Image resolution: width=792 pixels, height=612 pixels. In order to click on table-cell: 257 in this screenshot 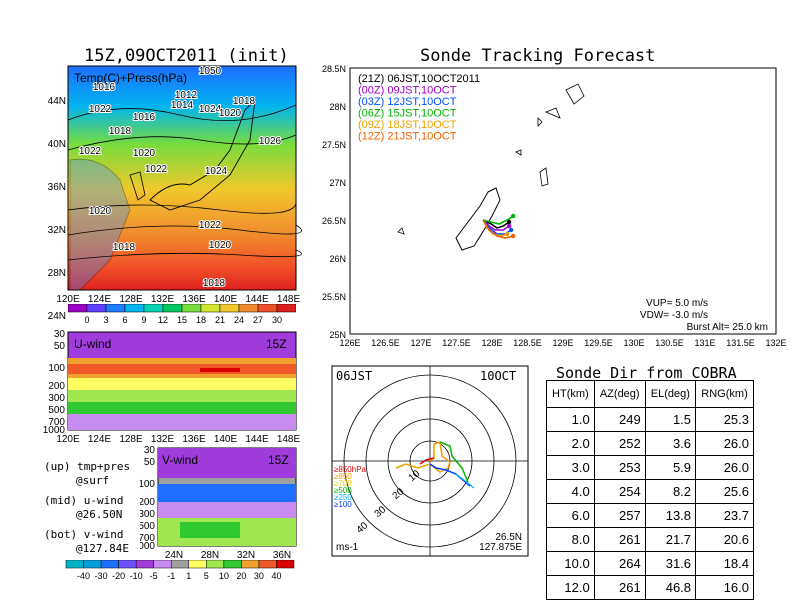, I will do `click(619, 515)`.